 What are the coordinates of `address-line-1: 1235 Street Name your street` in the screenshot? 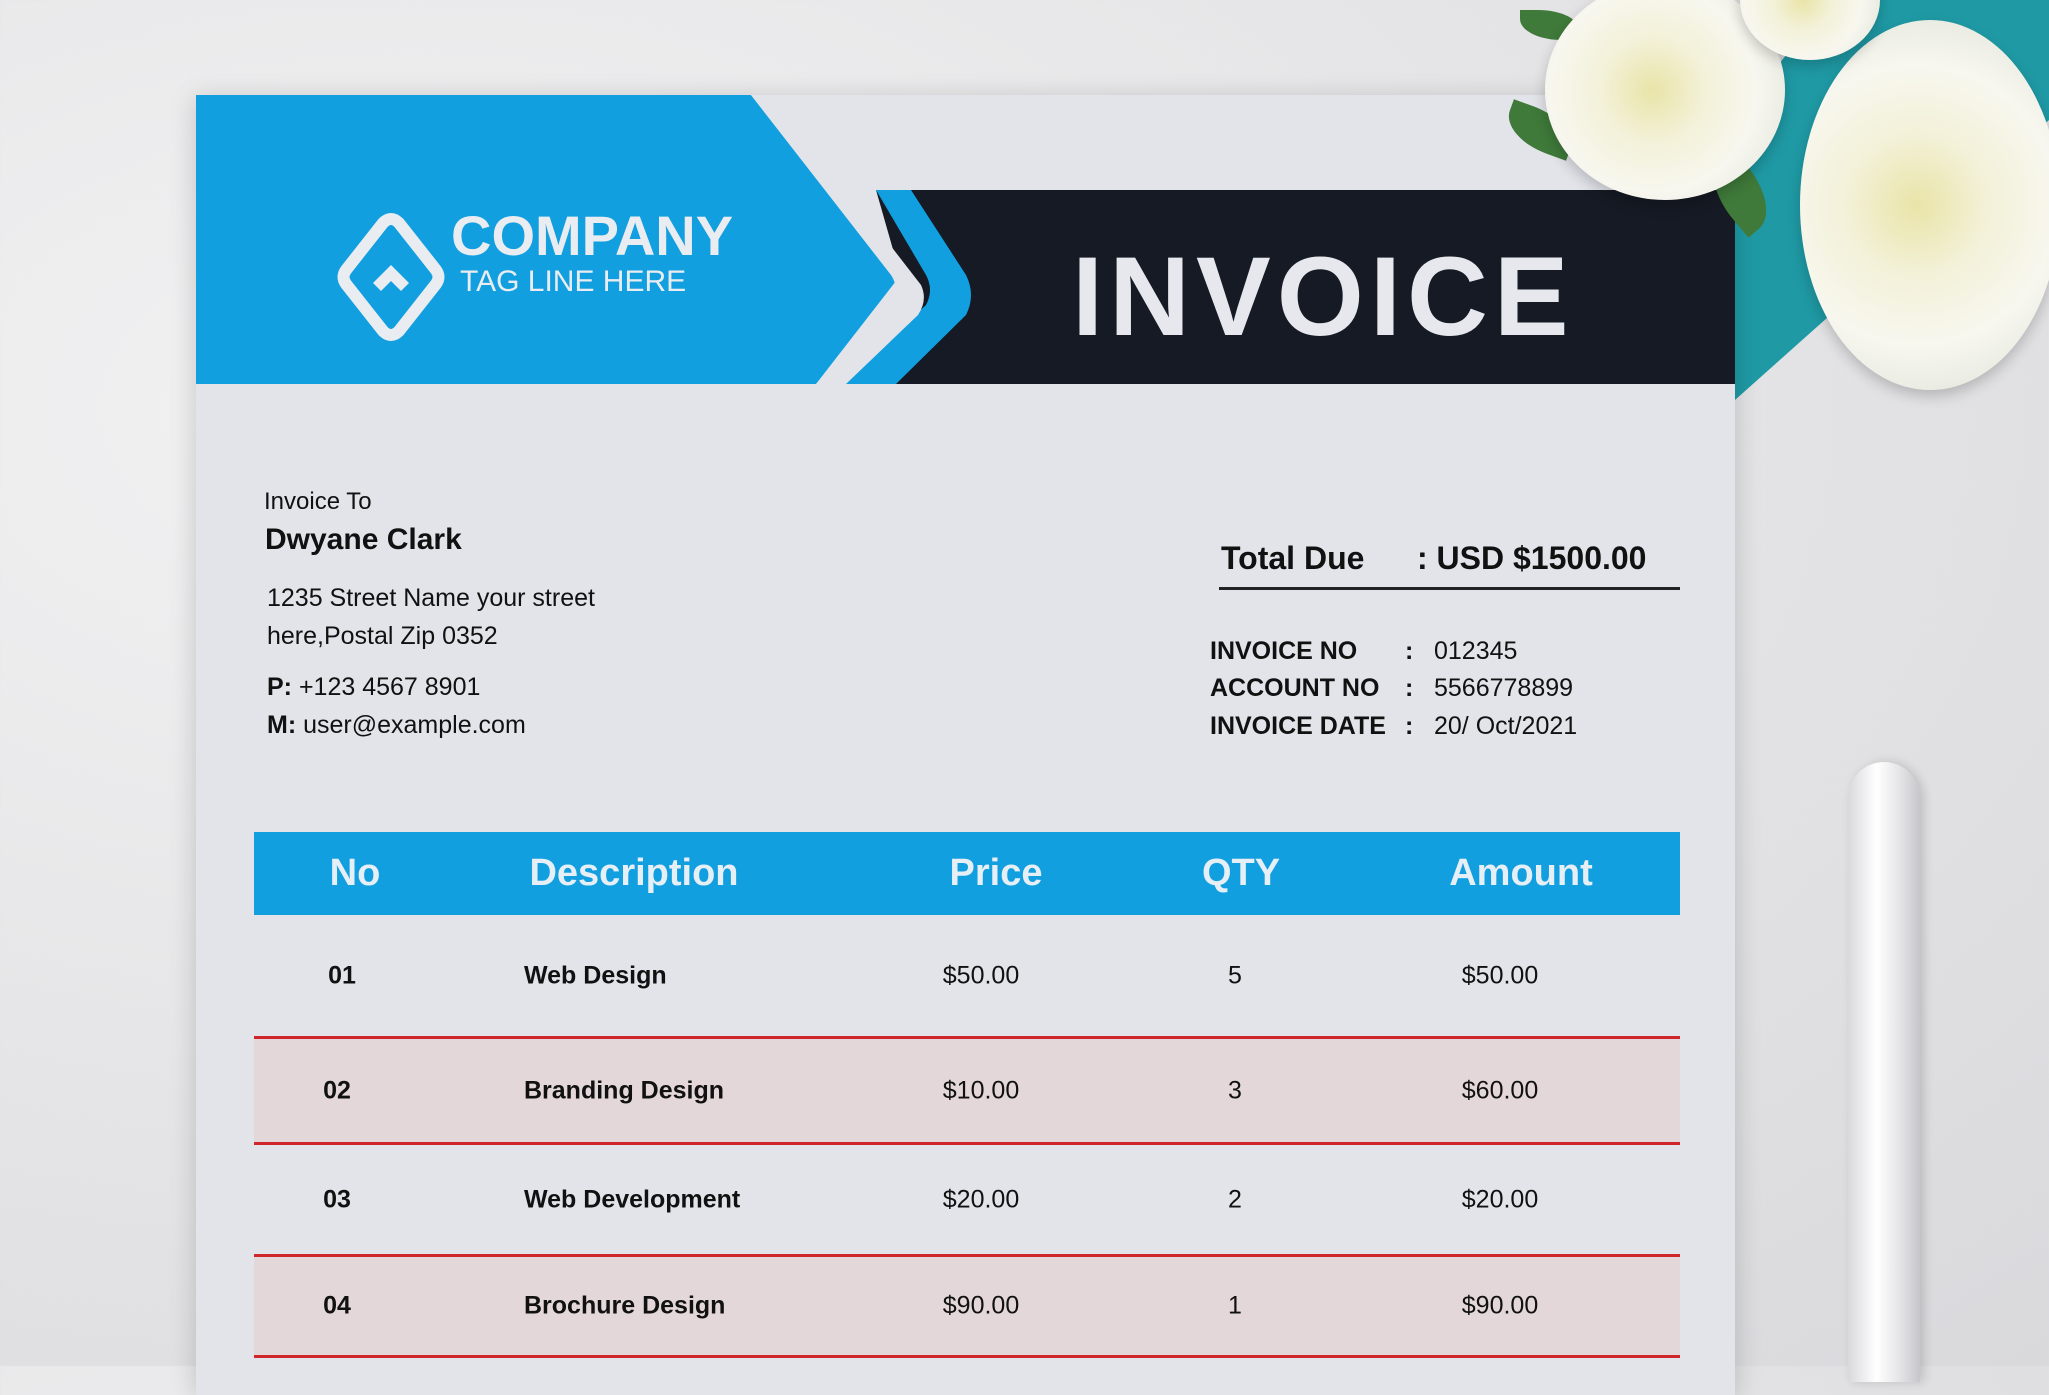 It's located at (431, 598).